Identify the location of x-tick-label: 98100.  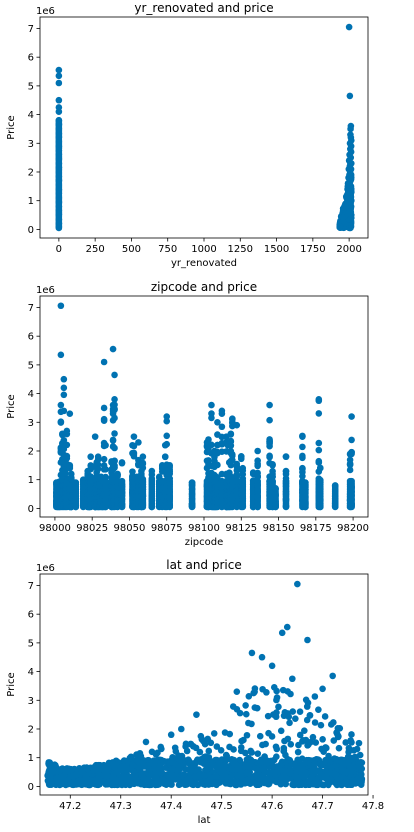
(204, 528).